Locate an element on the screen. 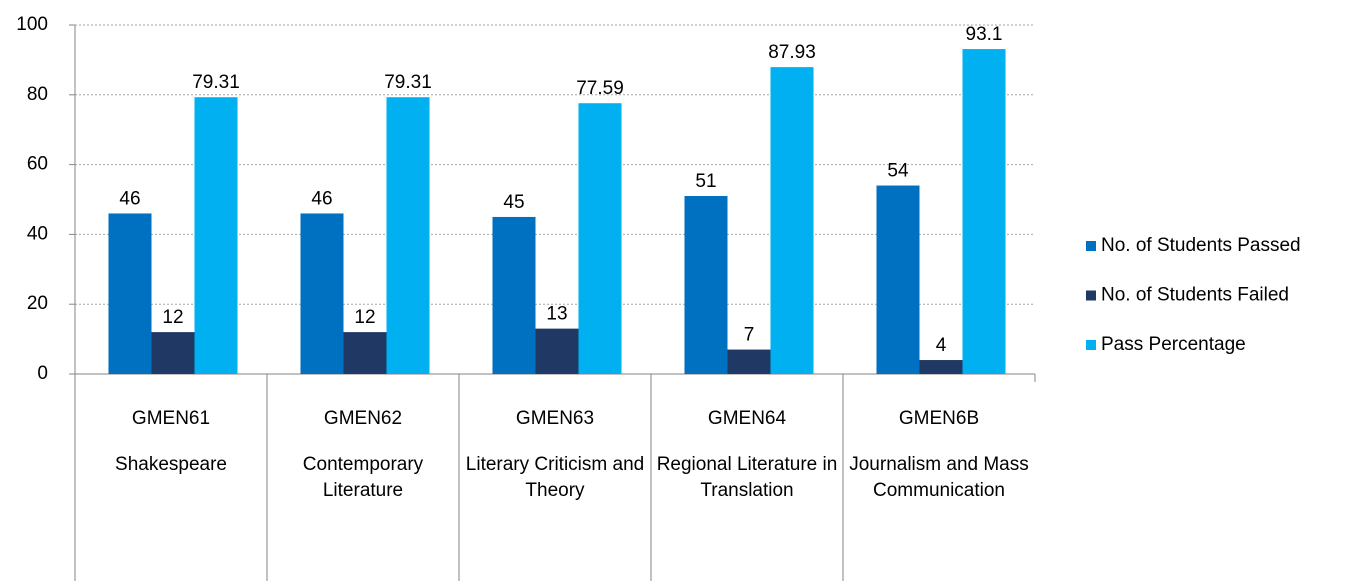 Image resolution: width=1351 pixels, height=581 pixels. data-label: 93.1 is located at coordinates (984, 34).